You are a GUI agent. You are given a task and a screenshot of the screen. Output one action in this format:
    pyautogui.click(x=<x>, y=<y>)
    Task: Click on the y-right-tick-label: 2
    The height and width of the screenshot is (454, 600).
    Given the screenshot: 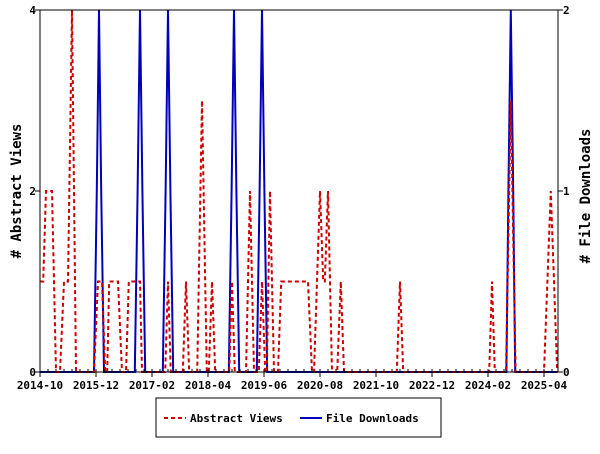 What is the action you would take?
    pyautogui.click(x=566, y=10)
    